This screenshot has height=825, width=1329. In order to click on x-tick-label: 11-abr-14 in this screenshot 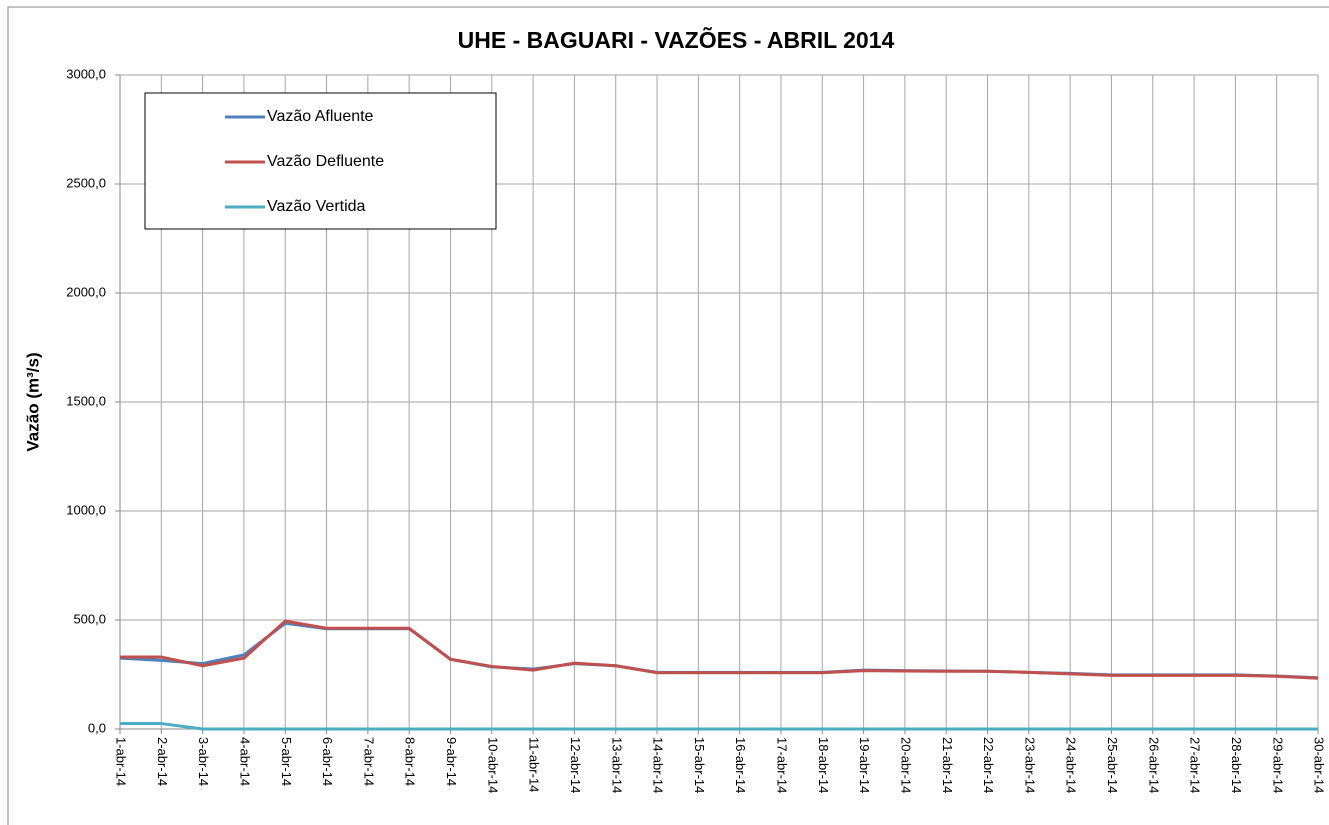, I will do `click(534, 764)`.